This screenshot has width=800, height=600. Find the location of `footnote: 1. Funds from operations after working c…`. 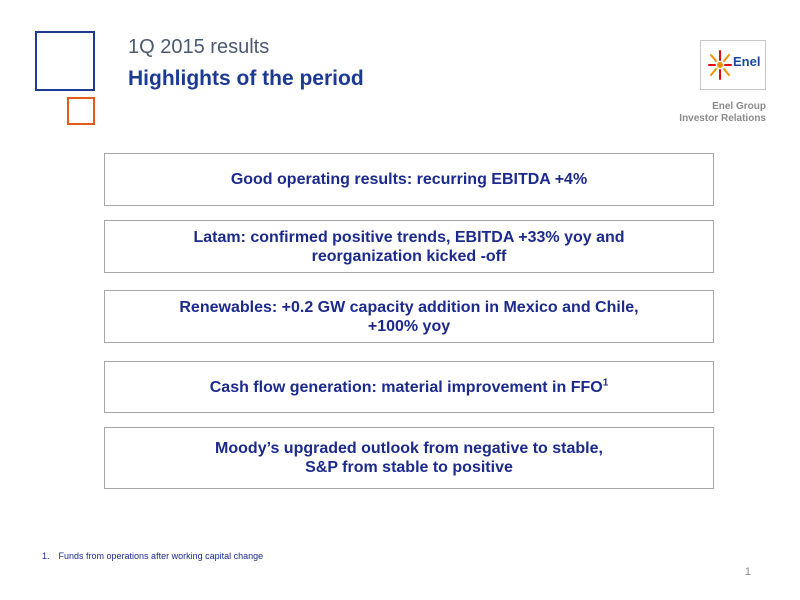

footnote: 1. Funds from operations after working c… is located at coordinates (152, 556).